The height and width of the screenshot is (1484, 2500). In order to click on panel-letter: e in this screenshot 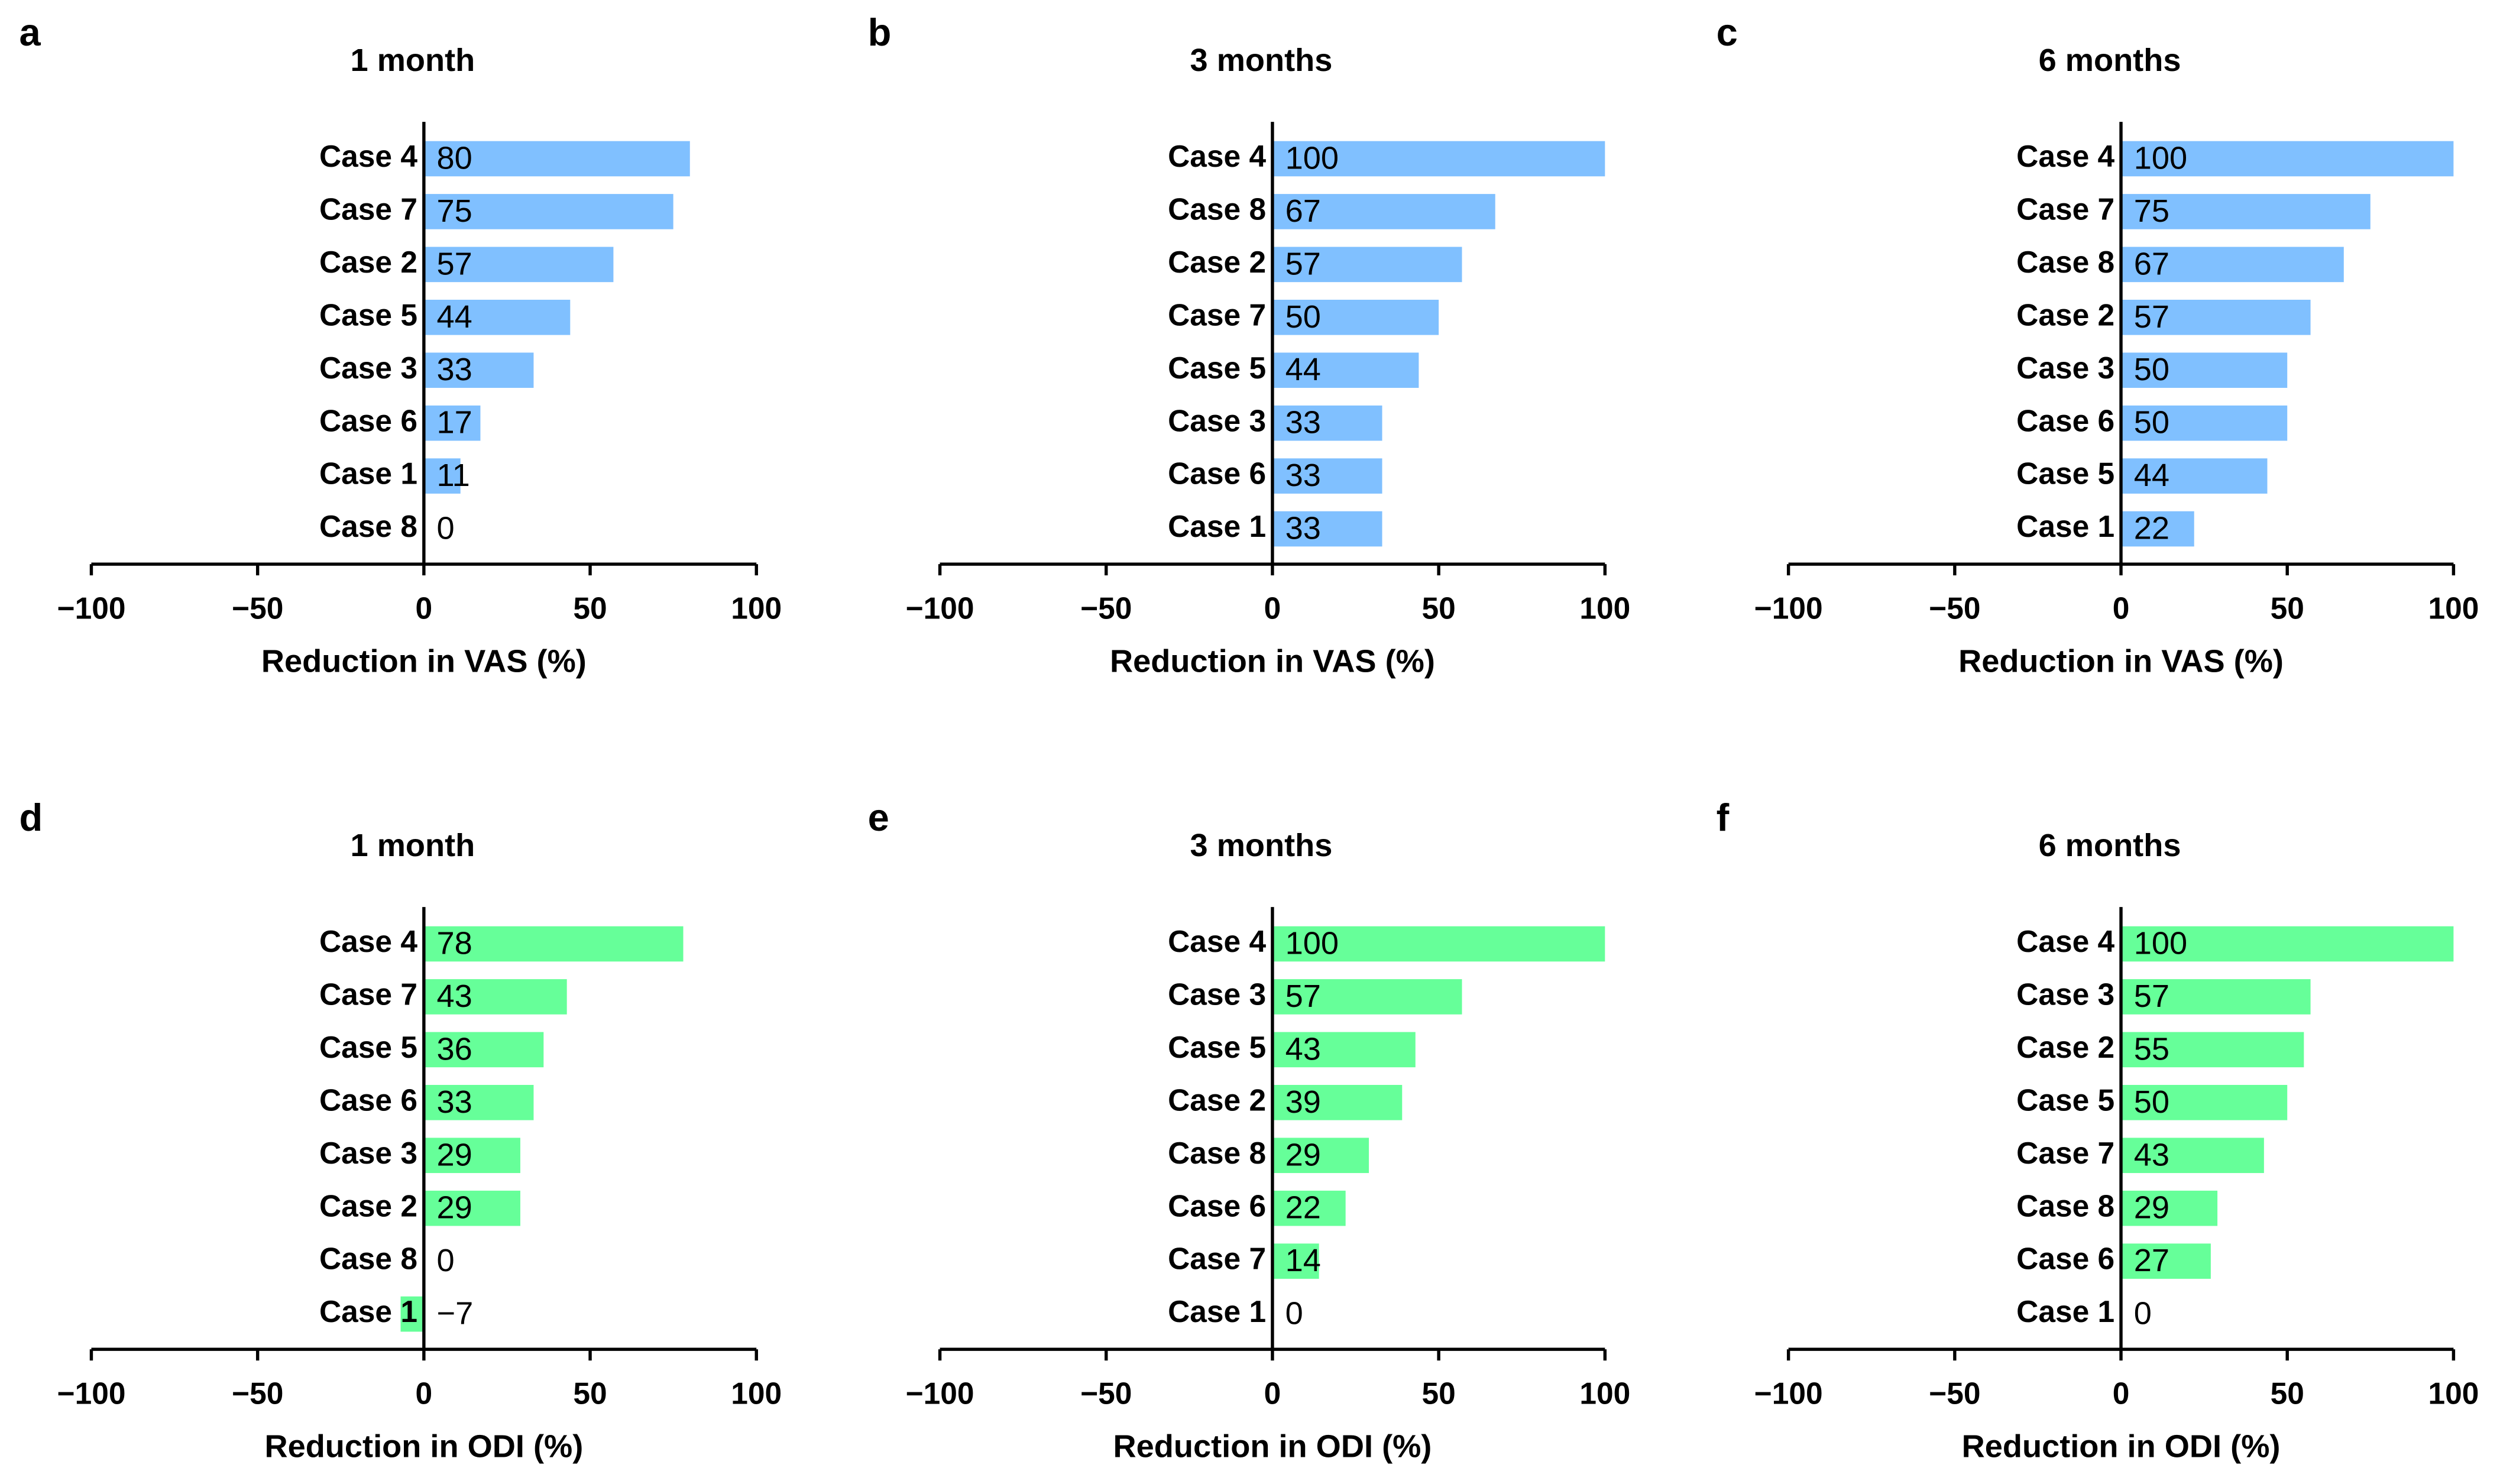, I will do `click(878, 817)`.